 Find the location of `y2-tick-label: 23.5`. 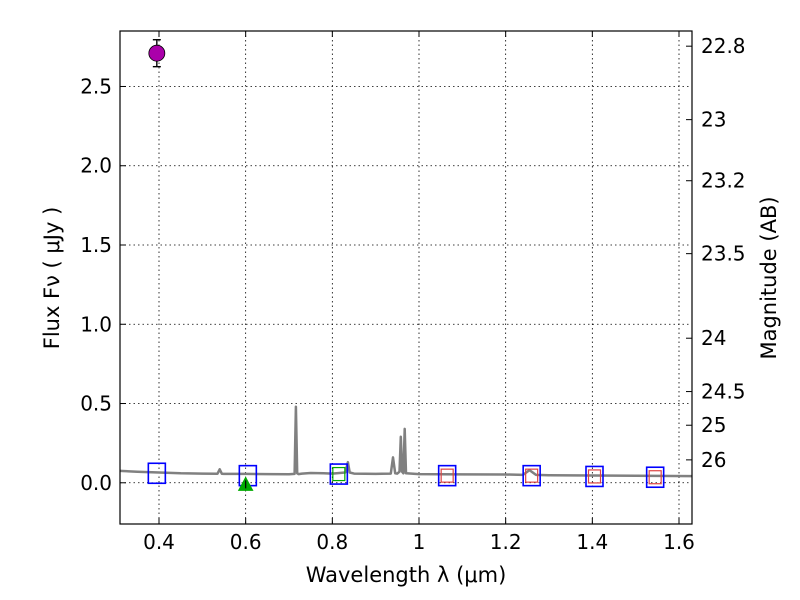

y2-tick-label: 23.5 is located at coordinates (723, 254).